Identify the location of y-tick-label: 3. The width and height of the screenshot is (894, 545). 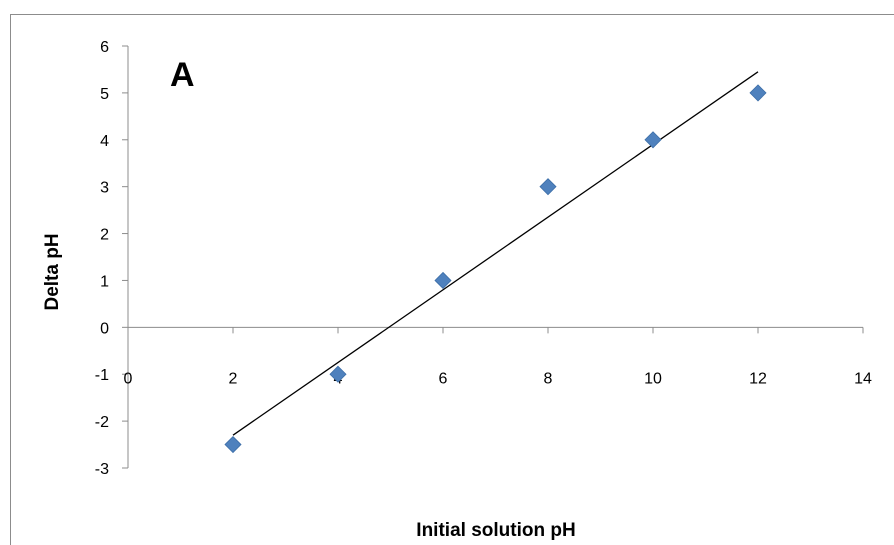
(104, 188).